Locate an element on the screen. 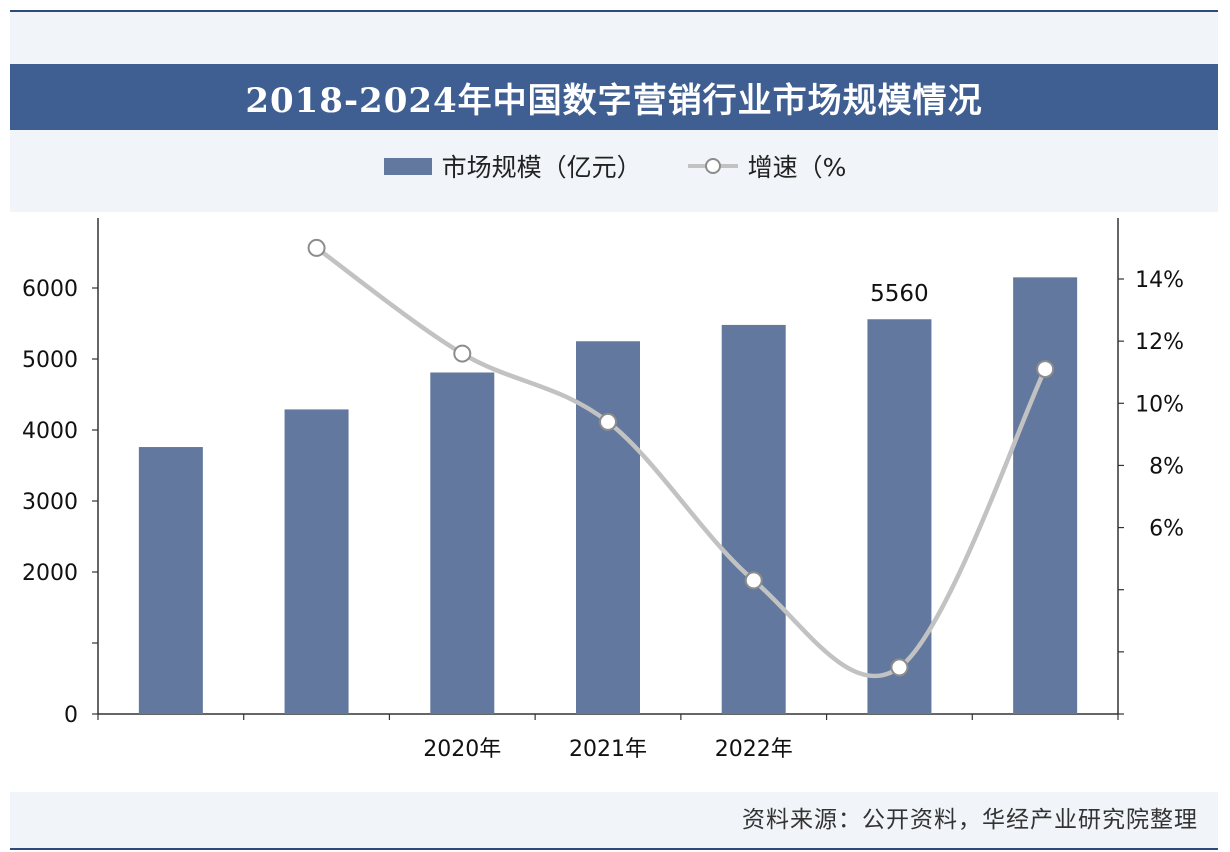 Image resolution: width=1230 pixels, height=852 pixels. x-axis-category-label: 2022年 is located at coordinates (754, 749).